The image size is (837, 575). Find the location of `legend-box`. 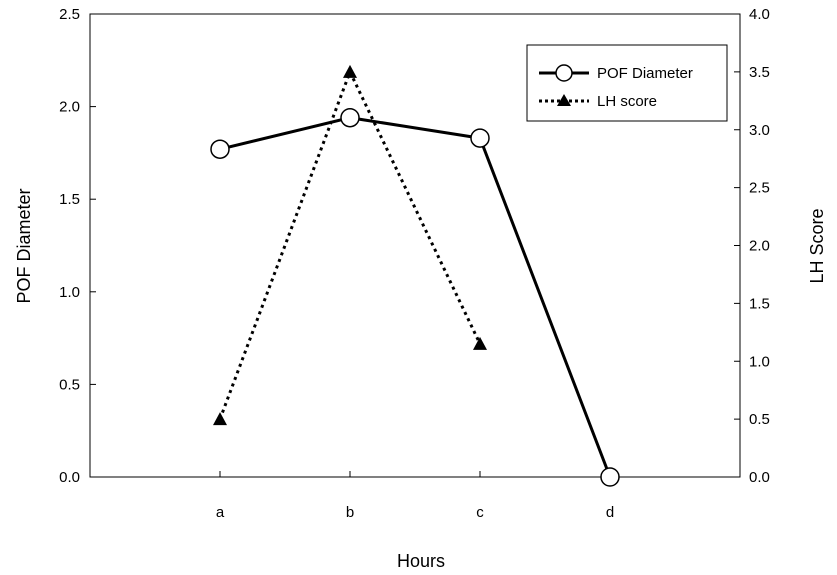

legend-box is located at coordinates (627, 83).